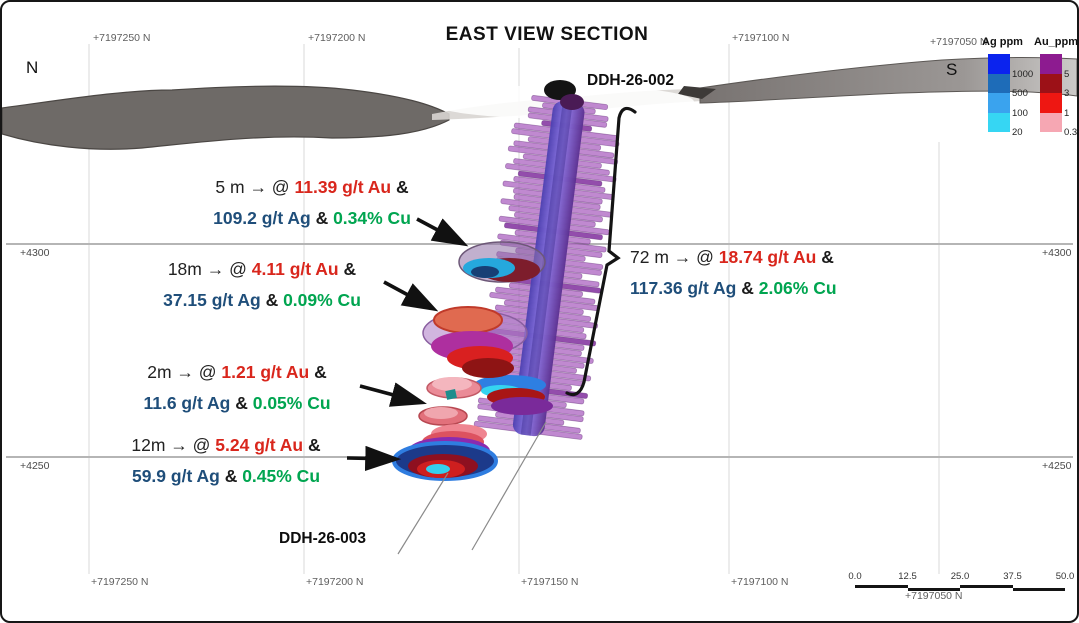 The width and height of the screenshot is (1079, 623). Describe the element at coordinates (120, 582) in the screenshot. I see `northing-bottom-7197250: +7197250 N` at that location.